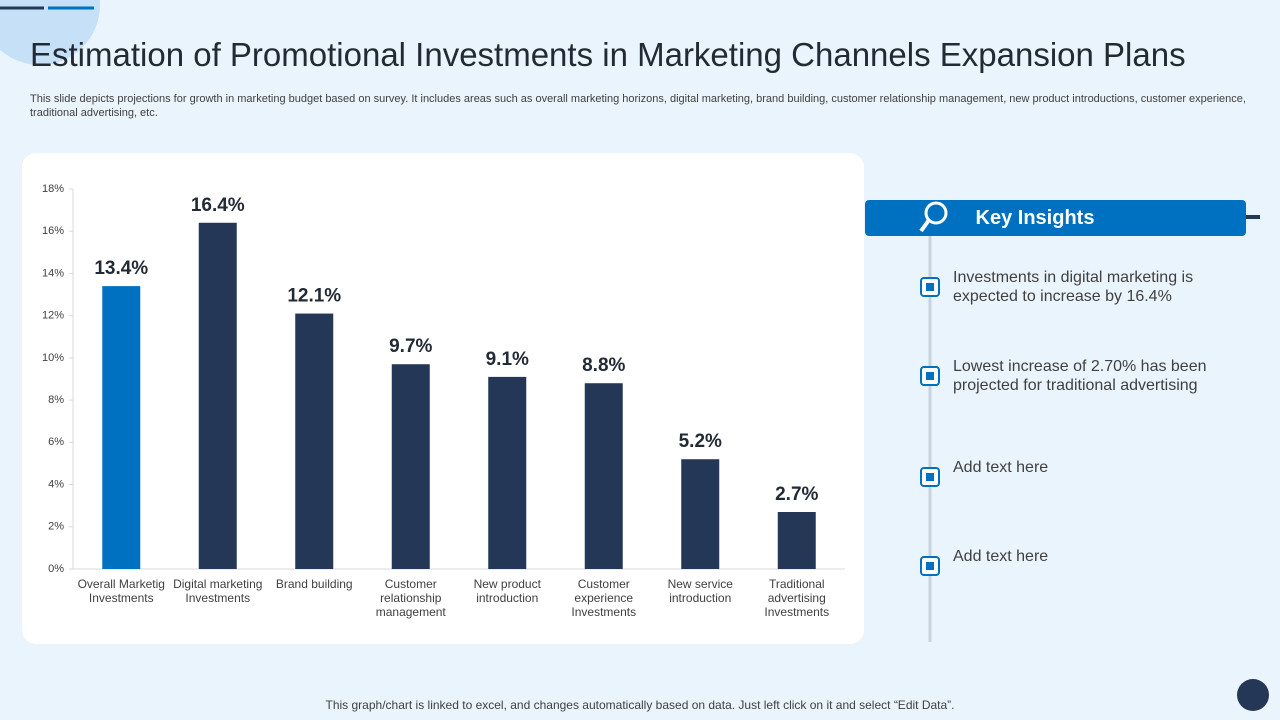  Describe the element at coordinates (56, 569) in the screenshot. I see `y-tick-label: 0%` at that location.